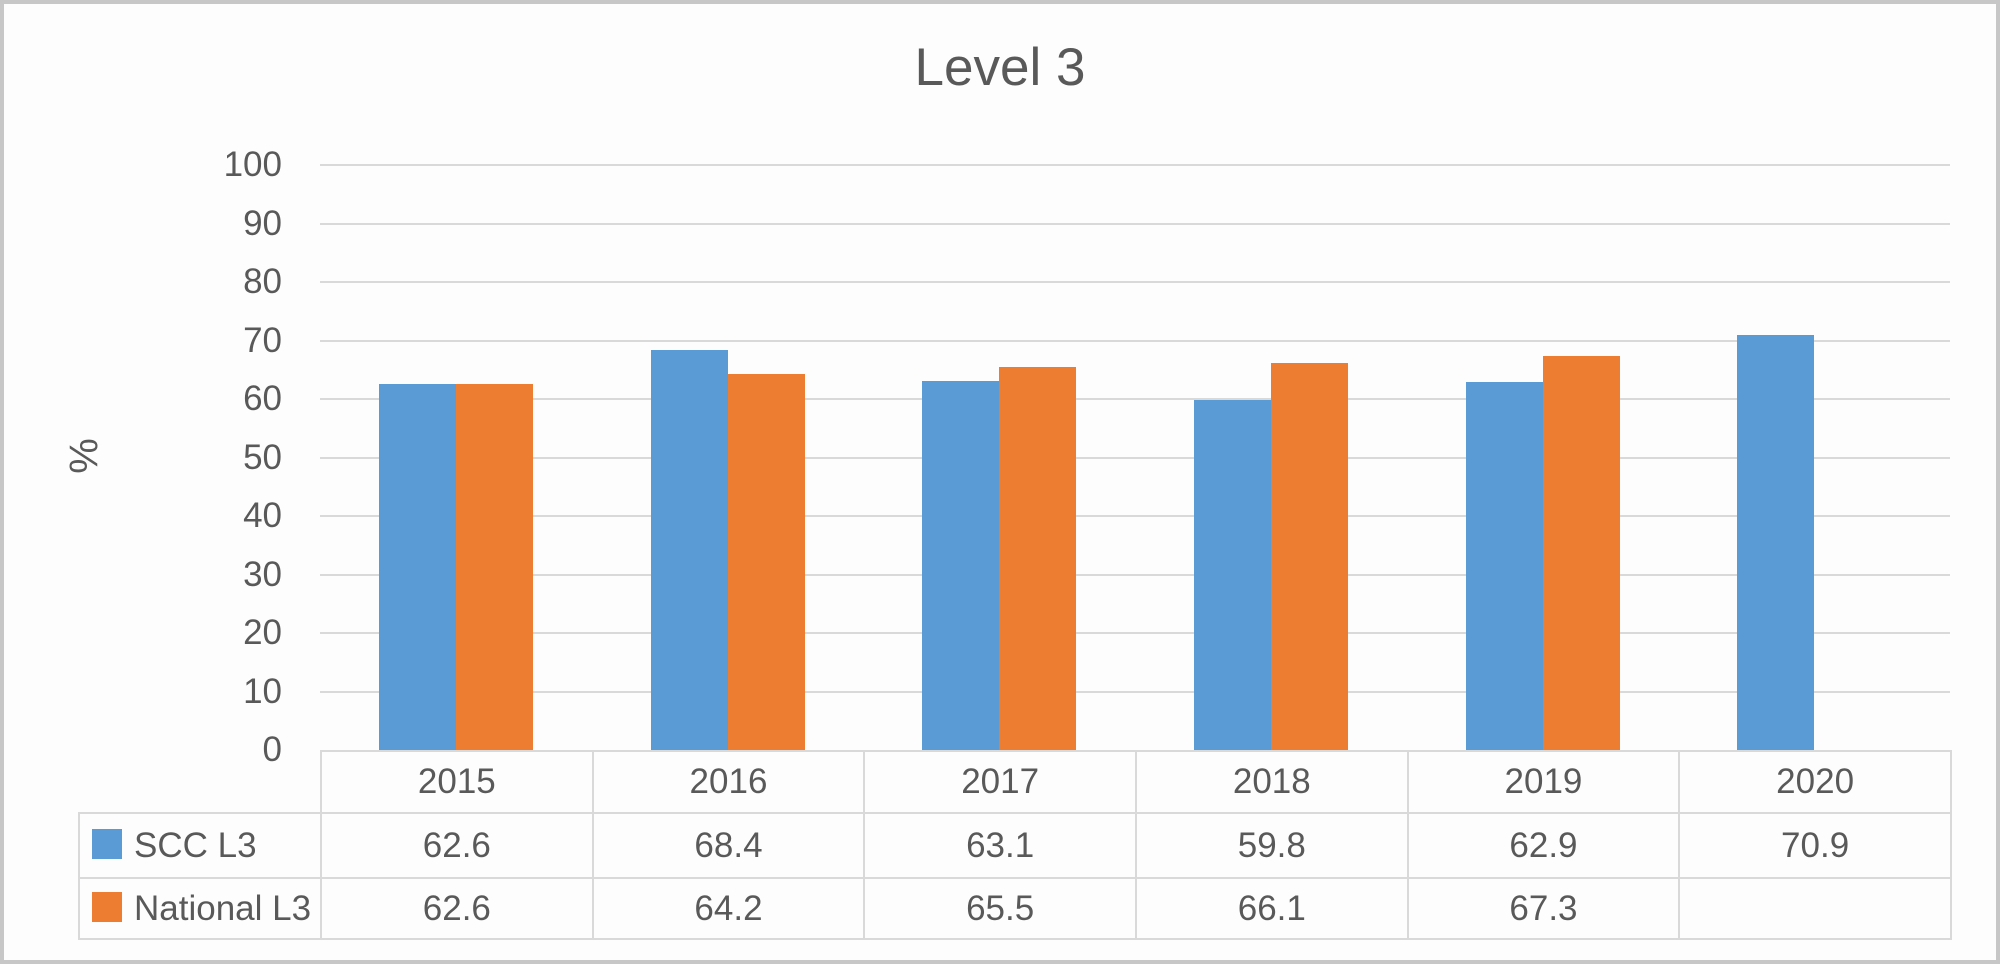 The image size is (2000, 964). Describe the element at coordinates (1309, 556) in the screenshot. I see `bar-national-l3-2018` at that location.